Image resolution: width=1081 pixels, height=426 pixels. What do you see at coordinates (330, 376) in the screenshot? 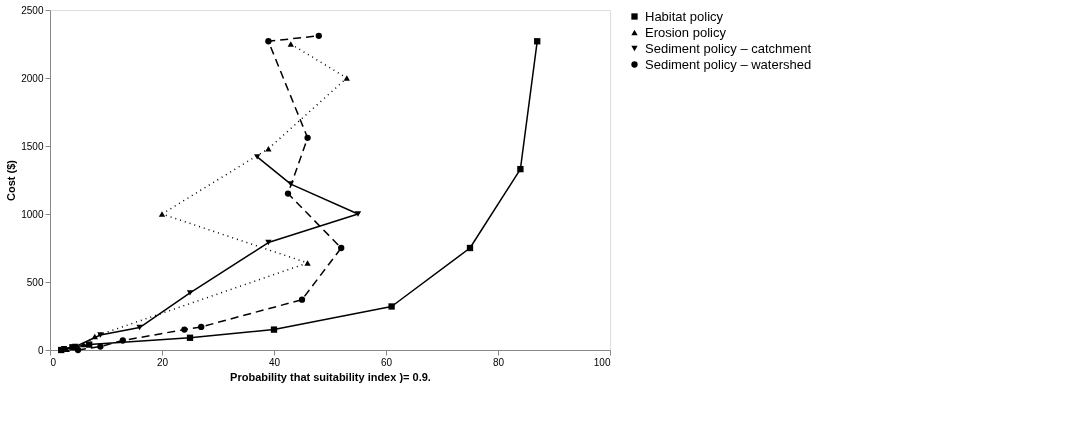
I see `x-axis-title: Probability that suitability index )= 0.9.` at bounding box center [330, 376].